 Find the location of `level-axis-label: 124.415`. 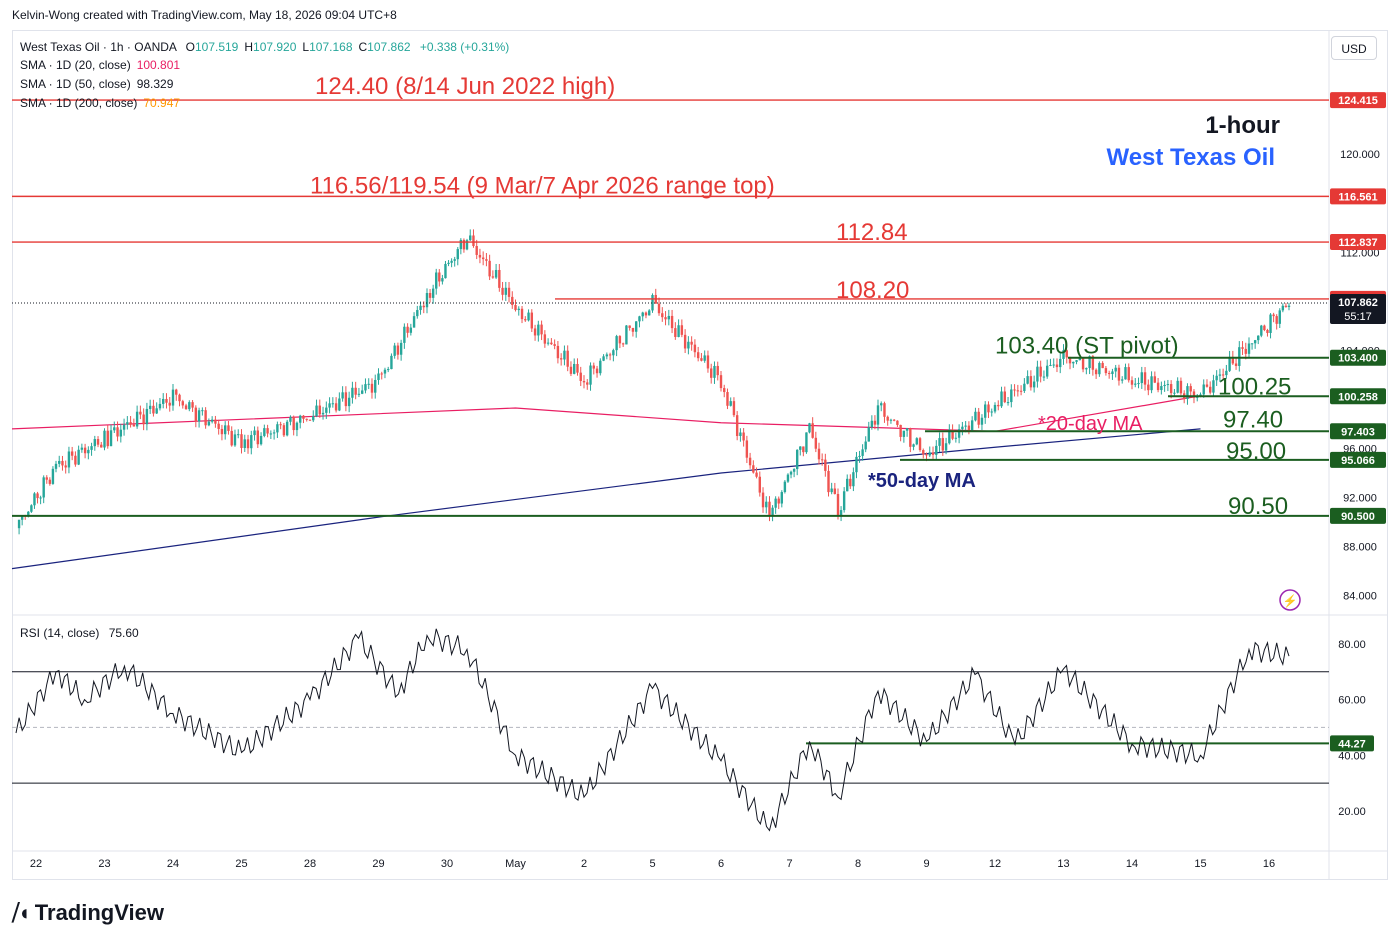

level-axis-label: 124.415 is located at coordinates (1358, 101).